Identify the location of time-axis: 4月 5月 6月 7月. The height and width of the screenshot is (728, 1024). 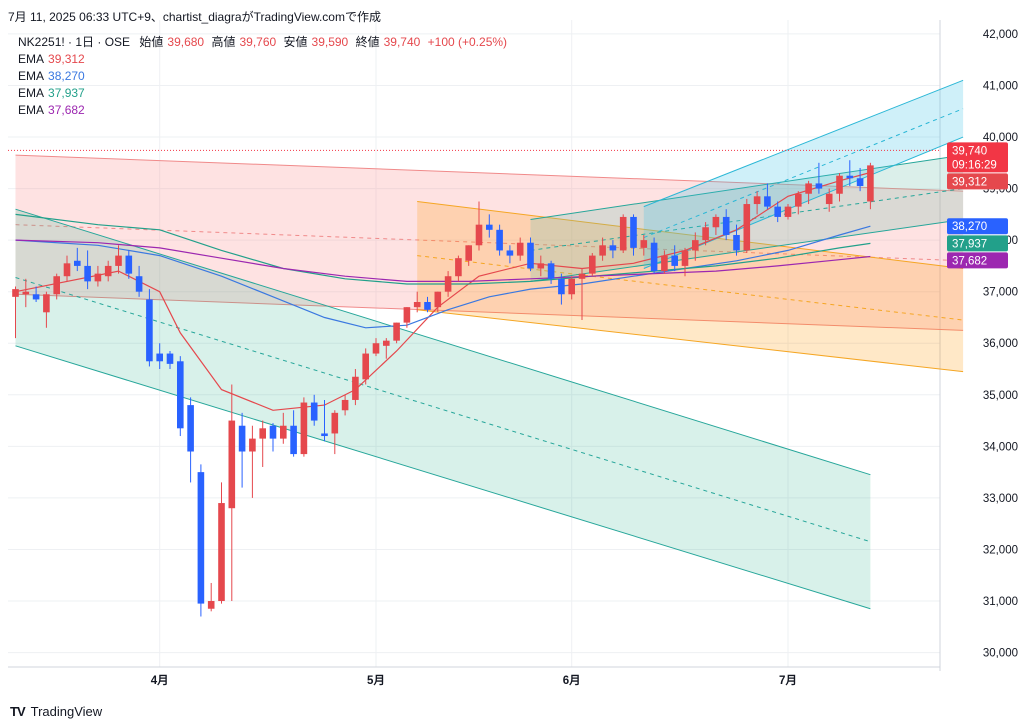
(474, 680).